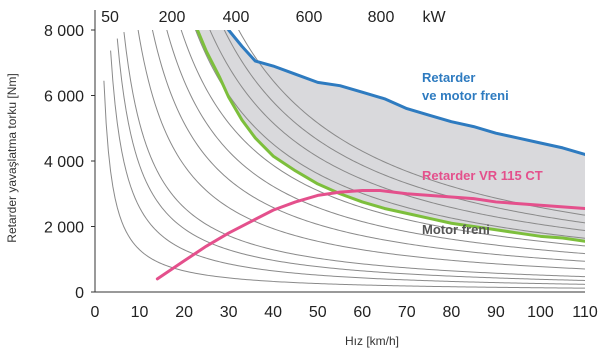 The height and width of the screenshot is (354, 605). What do you see at coordinates (309, 17) in the screenshot?
I see `power-tick-label: 600` at bounding box center [309, 17].